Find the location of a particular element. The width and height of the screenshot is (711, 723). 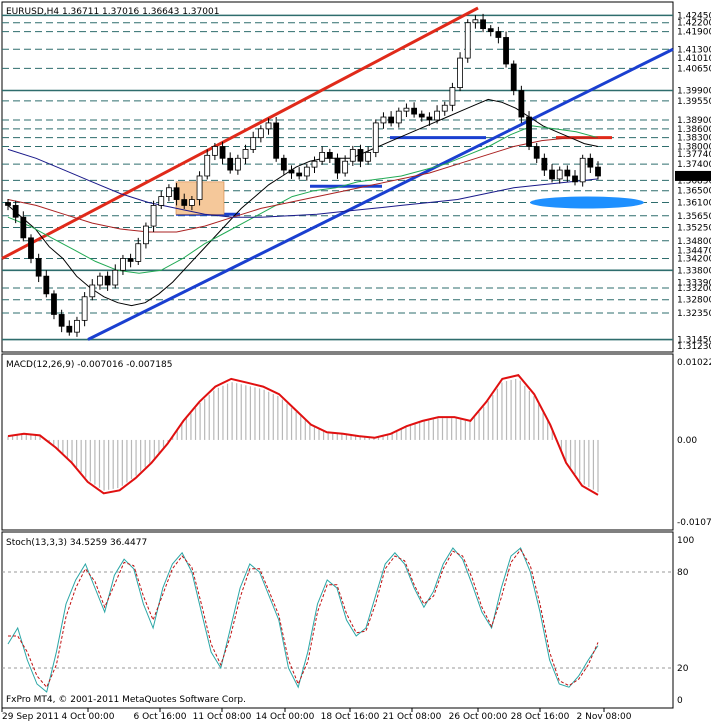

time-tick-label: 29 Sep 2011 is located at coordinates (30, 717).